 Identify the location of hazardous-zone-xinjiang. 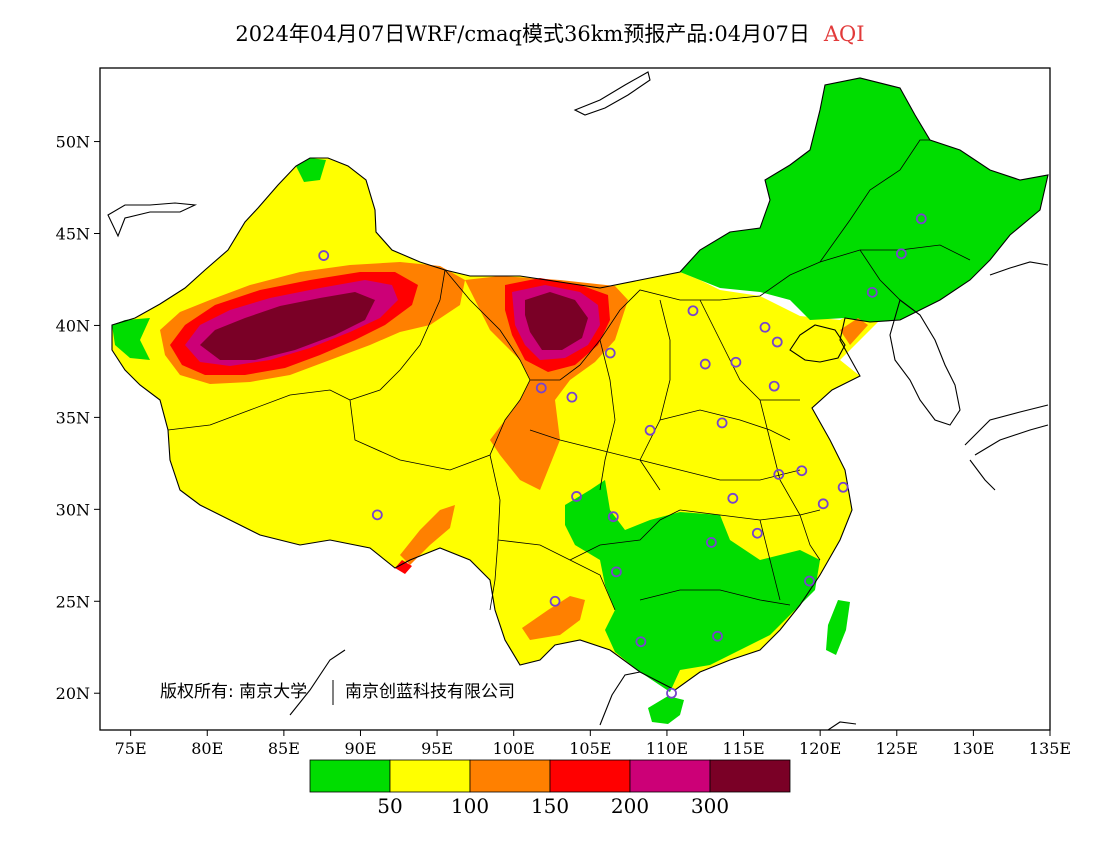
(287, 326).